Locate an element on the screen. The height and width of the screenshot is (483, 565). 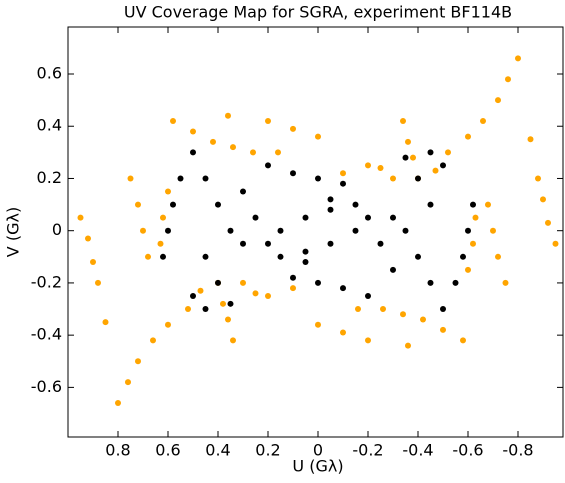
y-tick-label: -0.2 is located at coordinates (46, 281).